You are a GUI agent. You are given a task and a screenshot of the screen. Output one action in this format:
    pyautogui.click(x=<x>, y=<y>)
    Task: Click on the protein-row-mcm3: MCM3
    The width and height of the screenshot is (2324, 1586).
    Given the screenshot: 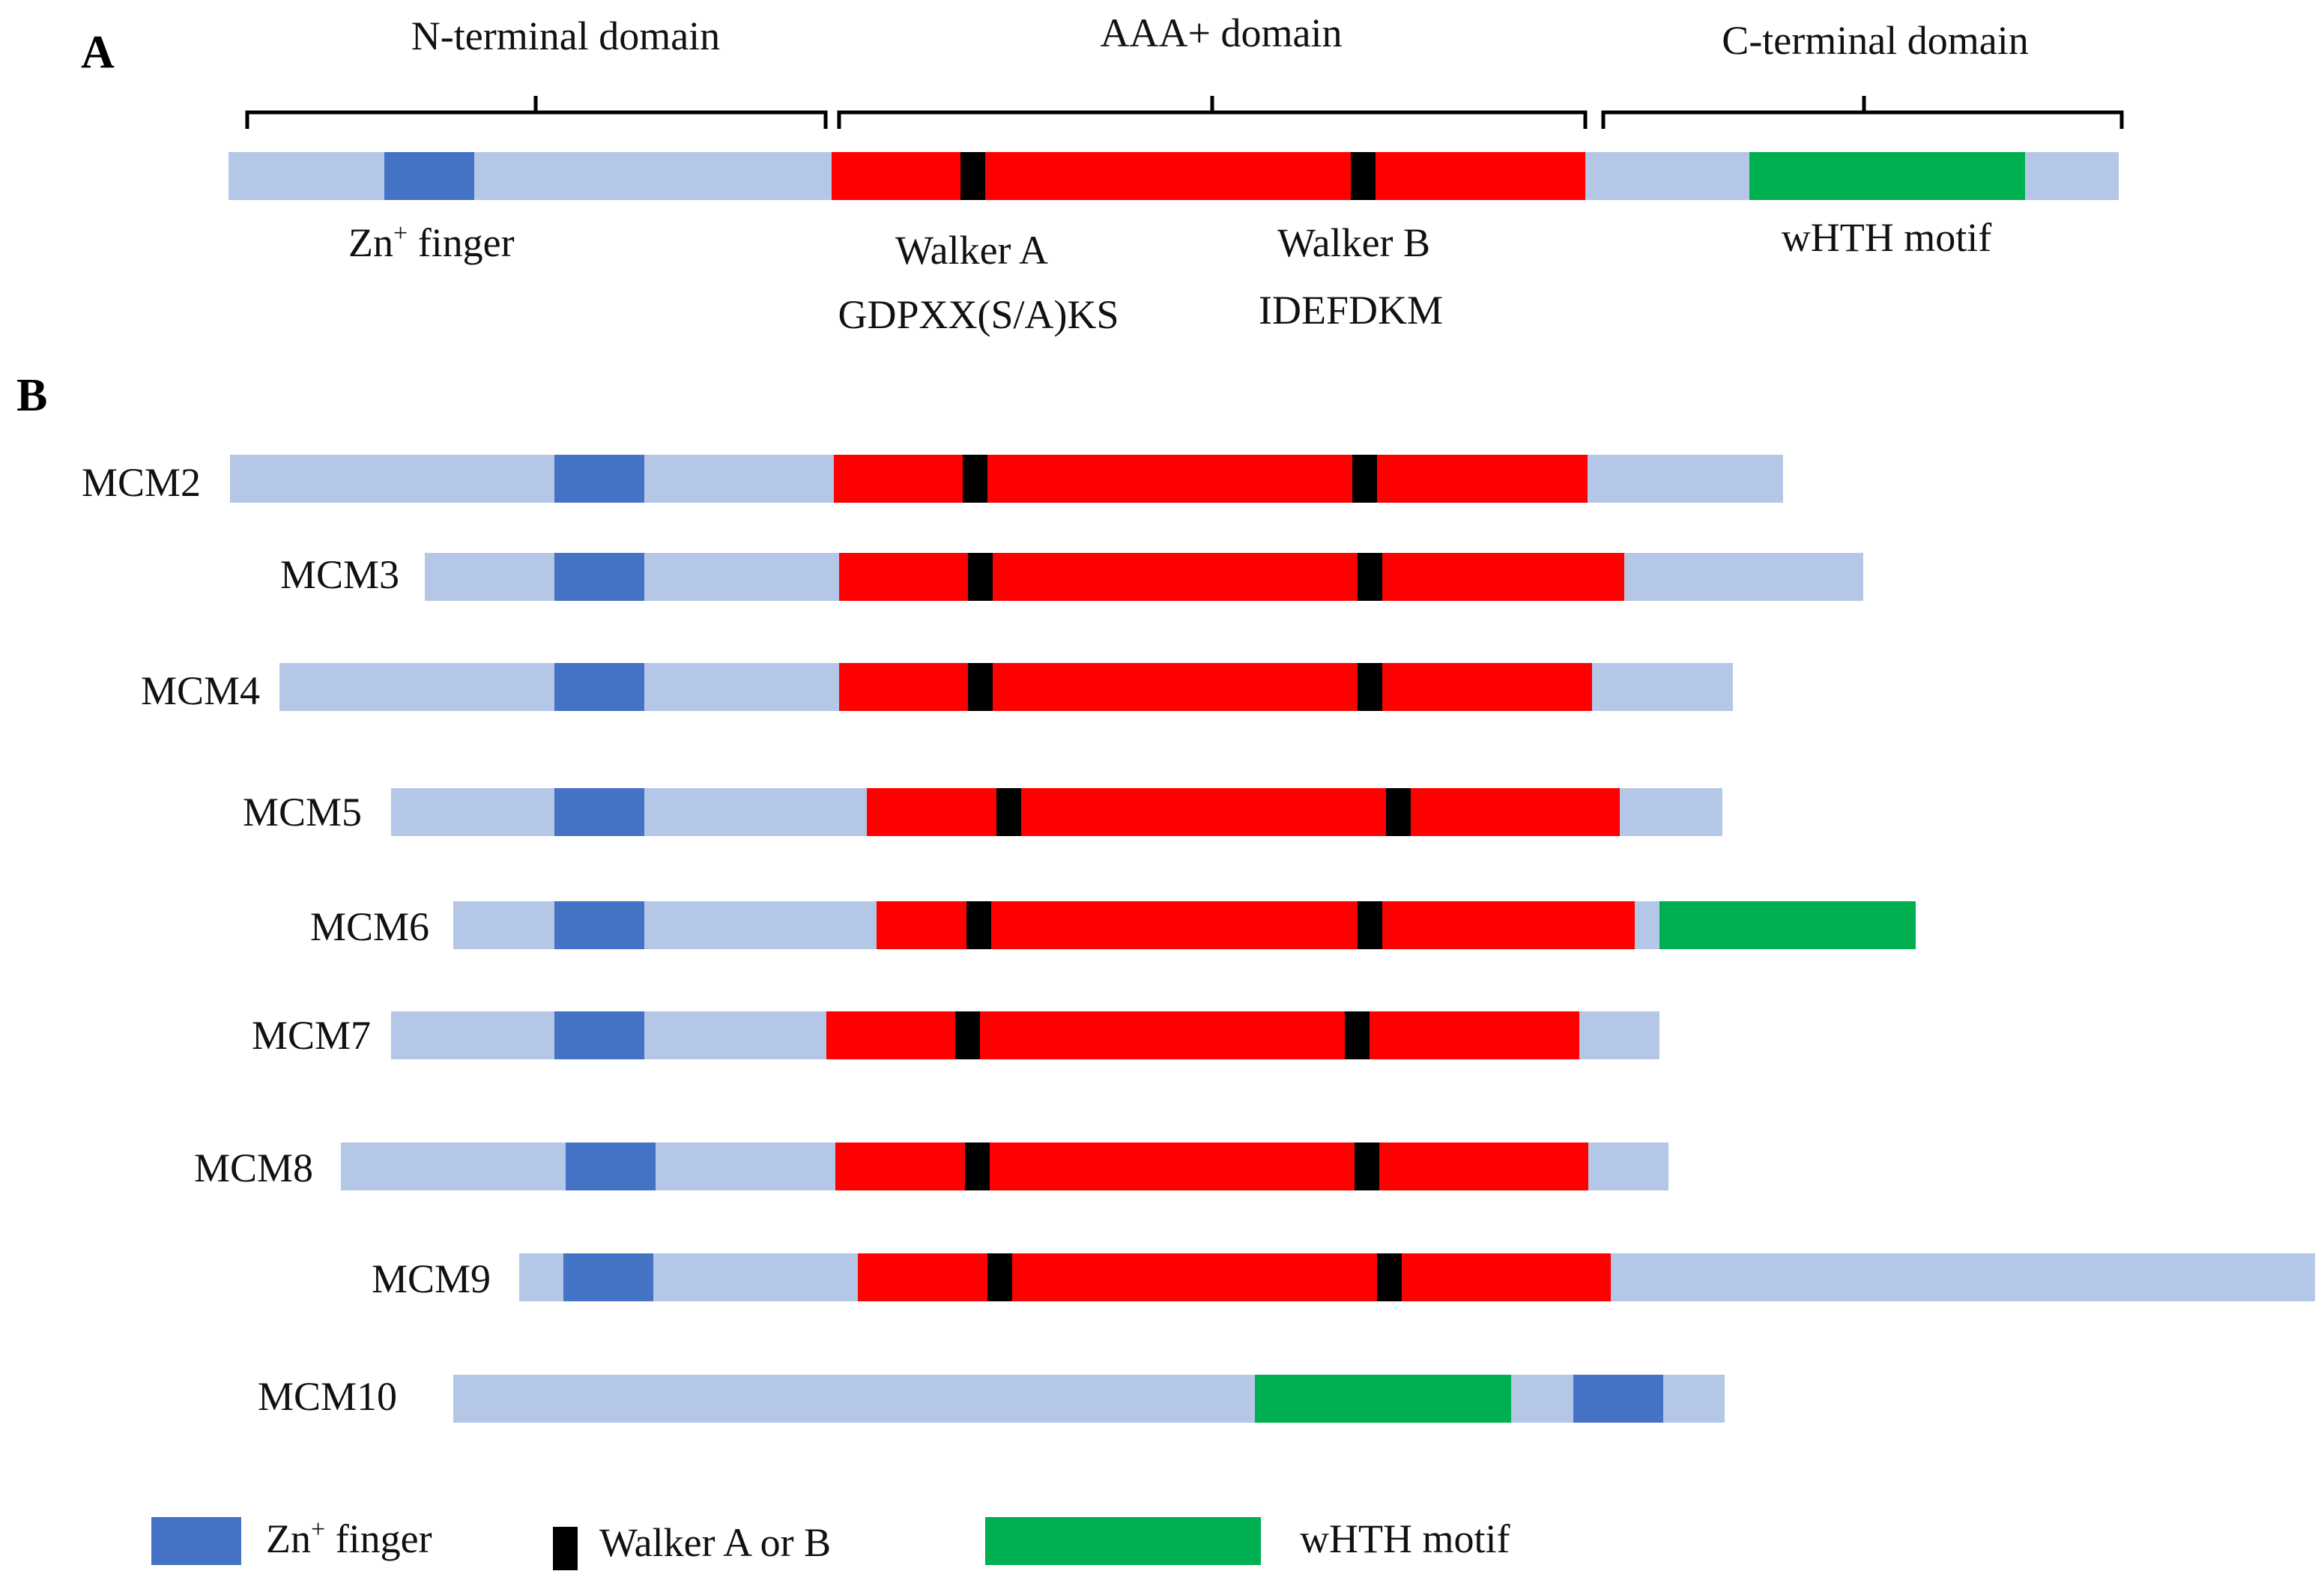 What is the action you would take?
    pyautogui.click(x=1071, y=576)
    